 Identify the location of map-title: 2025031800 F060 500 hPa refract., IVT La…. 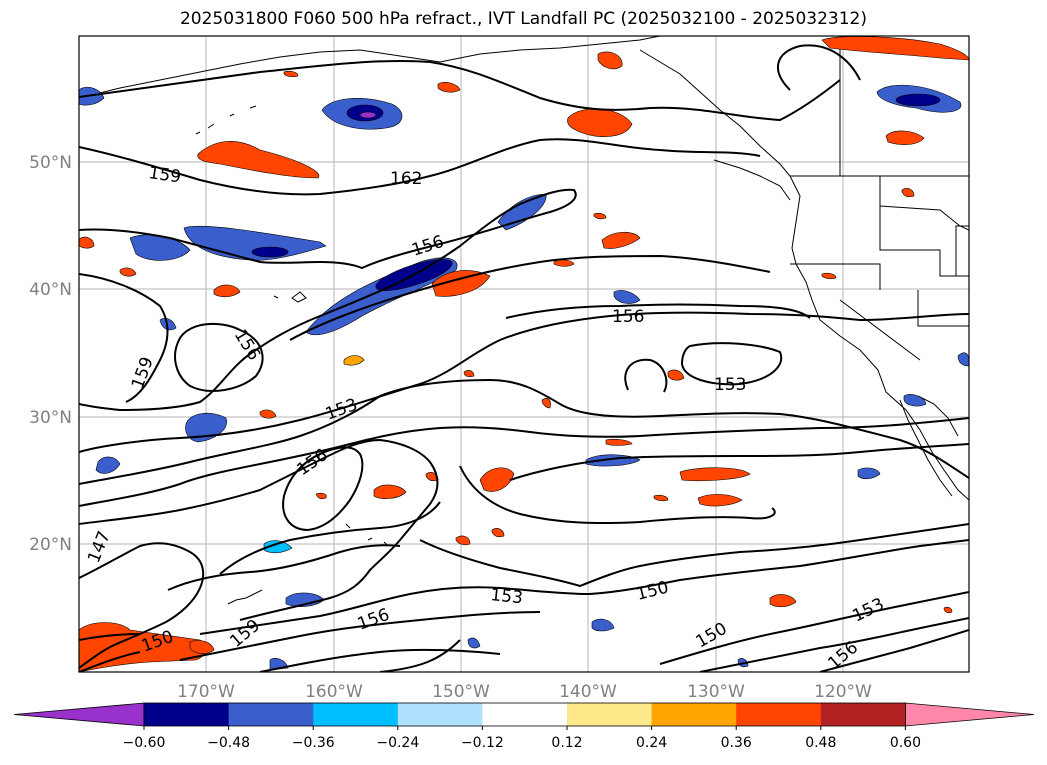
(523, 19).